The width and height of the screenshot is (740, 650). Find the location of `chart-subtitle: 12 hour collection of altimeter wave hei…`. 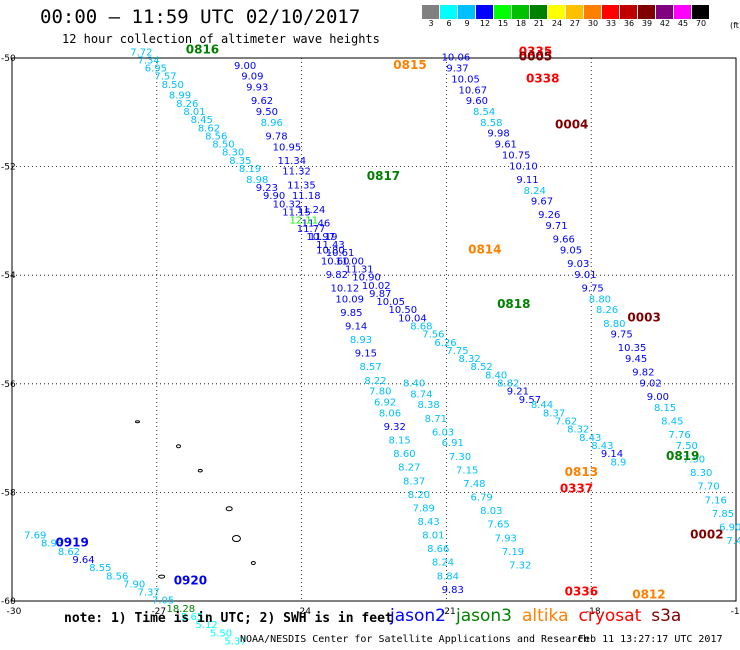

chart-subtitle: 12 hour collection of altimeter wave hei… is located at coordinates (221, 39).